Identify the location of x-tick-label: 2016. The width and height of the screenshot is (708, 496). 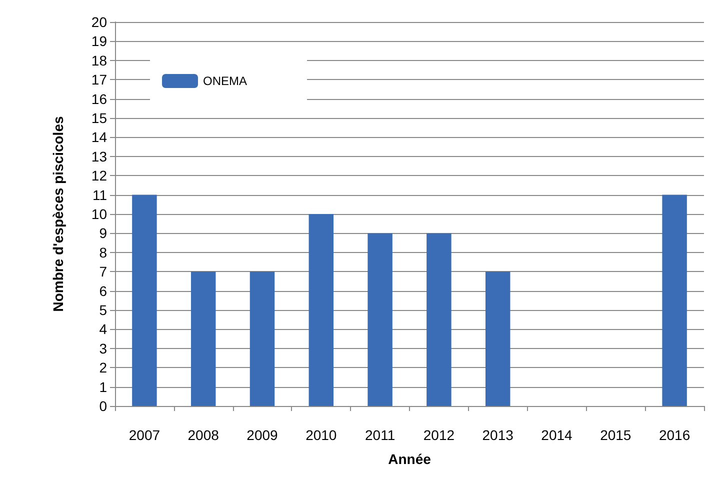
(674, 435).